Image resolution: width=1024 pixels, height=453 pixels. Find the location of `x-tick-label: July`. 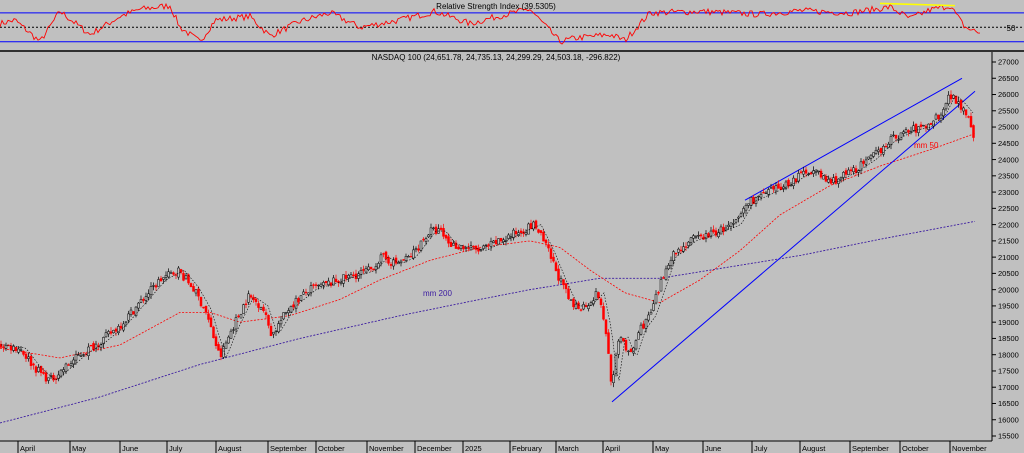

x-tick-label: July is located at coordinates (176, 448).